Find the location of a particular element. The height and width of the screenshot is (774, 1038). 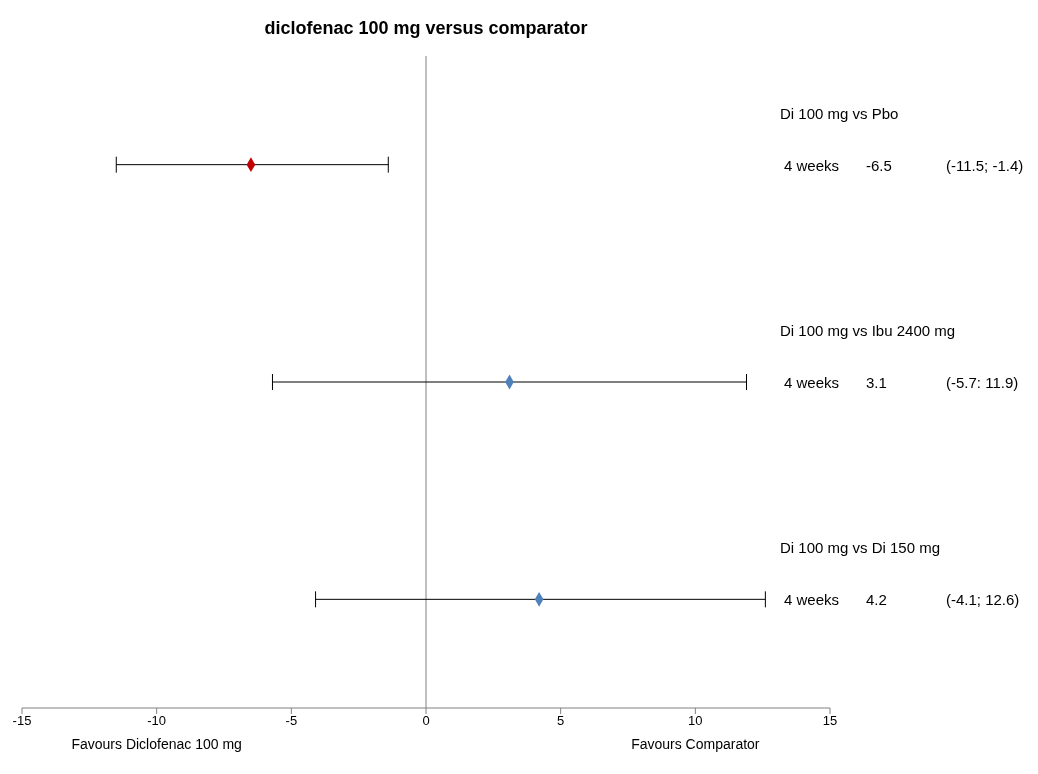

annotation: Di 100 mg vs Di 150 mg is located at coordinates (860, 547).